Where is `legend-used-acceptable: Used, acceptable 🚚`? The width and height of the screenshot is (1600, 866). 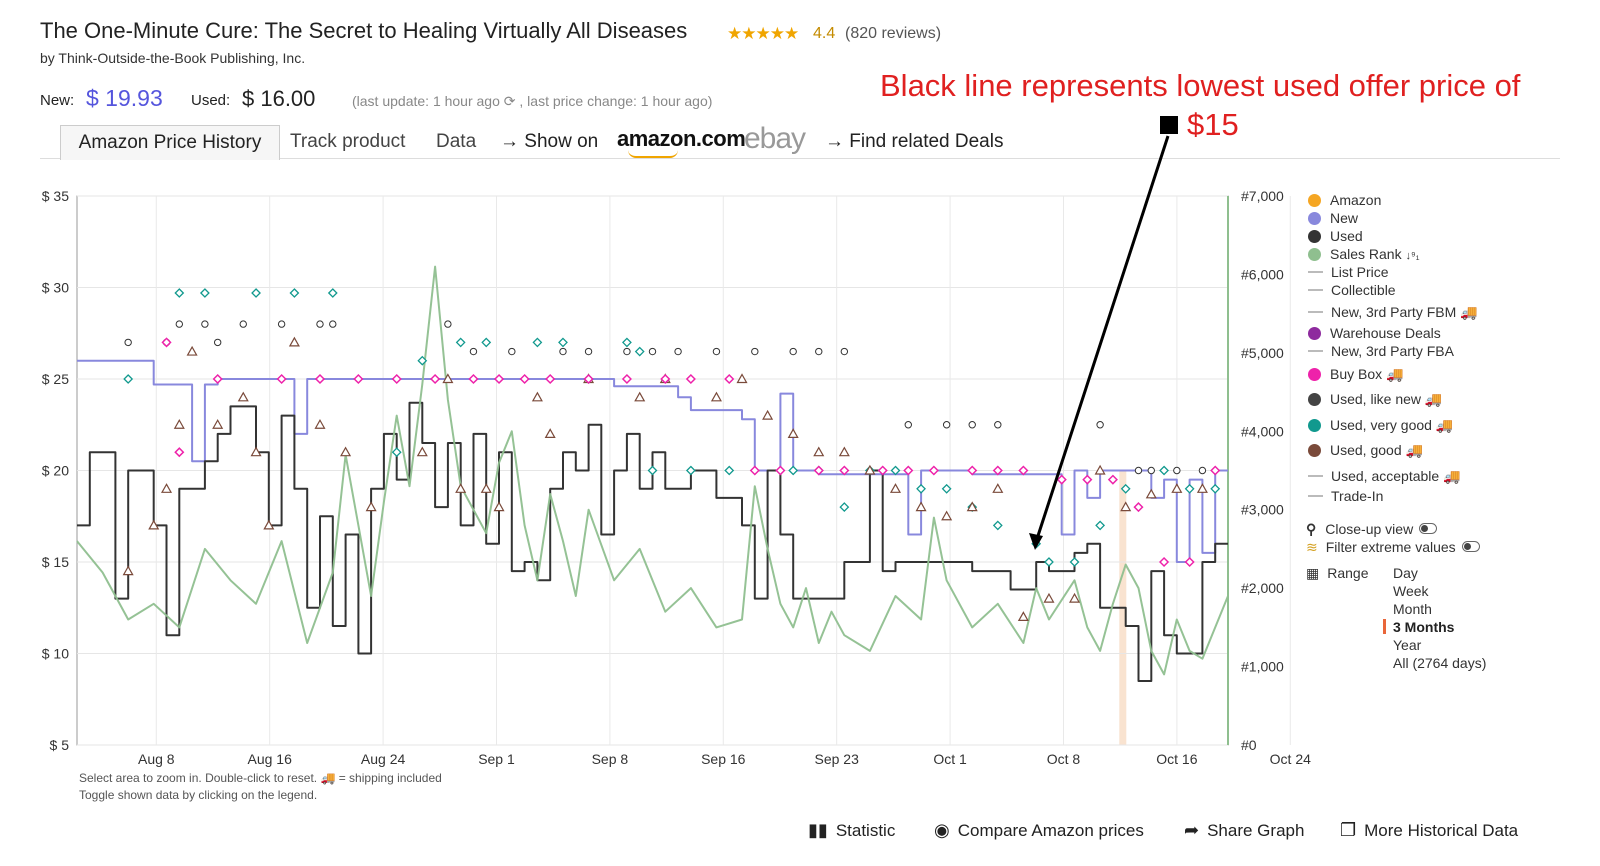 legend-used-acceptable: Used, acceptable 🚚 is located at coordinates (1384, 476).